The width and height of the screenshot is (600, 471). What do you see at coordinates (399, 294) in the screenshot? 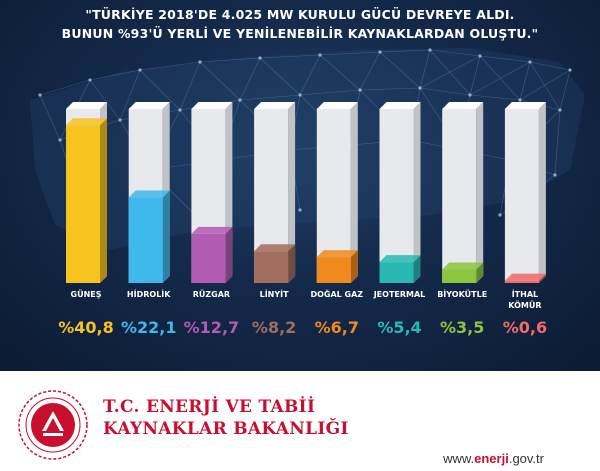
I see `category-label: JEOTERMAL` at bounding box center [399, 294].